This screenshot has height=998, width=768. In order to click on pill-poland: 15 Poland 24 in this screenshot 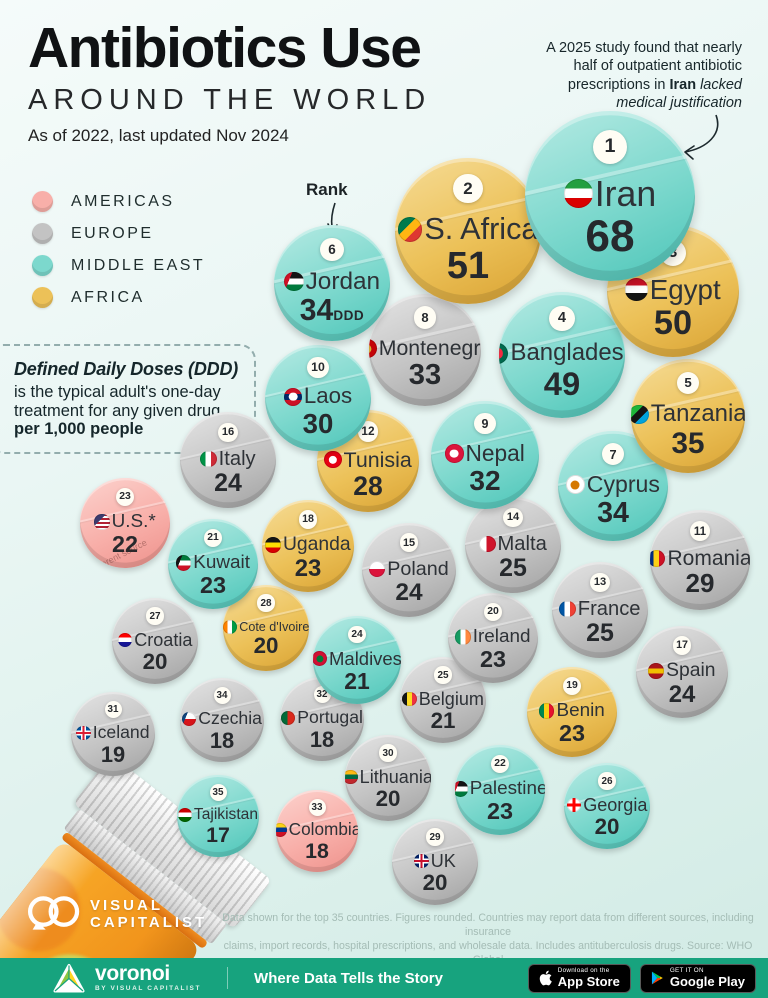, I will do `click(409, 570)`.